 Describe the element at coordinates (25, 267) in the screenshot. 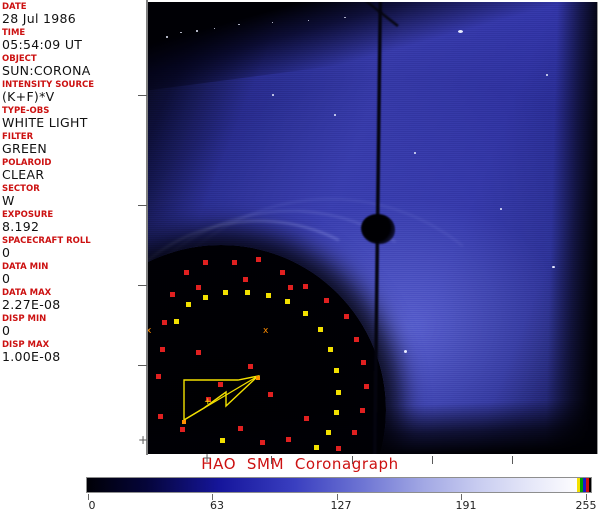

I see `metadata-label: DATA MIN` at that location.